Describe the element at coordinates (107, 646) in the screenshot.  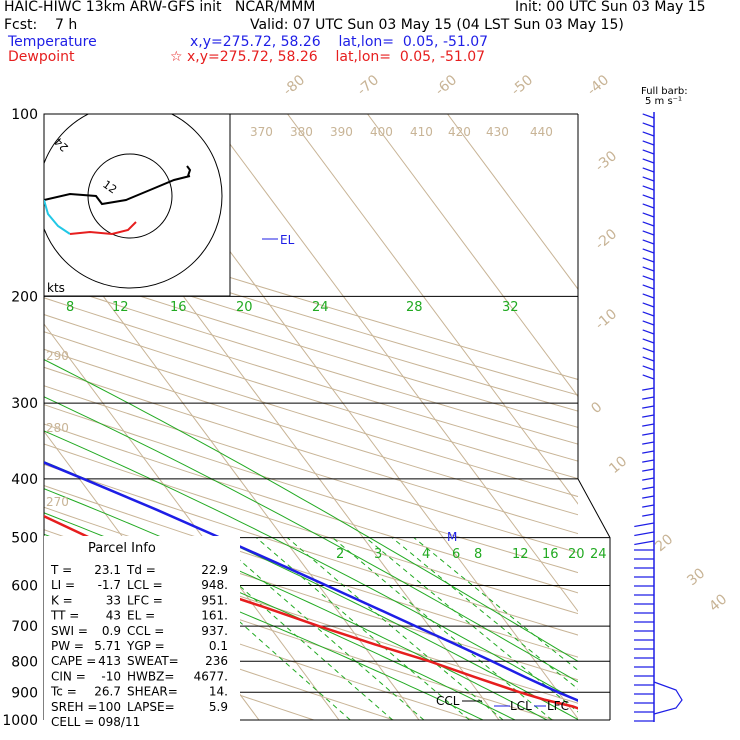
I see `parcel-field-value: 5.71` at that location.